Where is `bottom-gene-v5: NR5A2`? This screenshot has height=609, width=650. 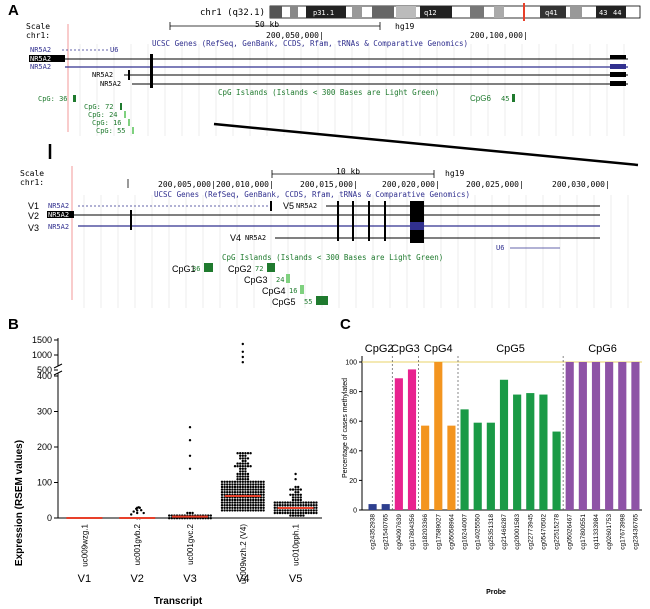
bottom-gene-v5: NR5A2 is located at coordinates (306, 206).